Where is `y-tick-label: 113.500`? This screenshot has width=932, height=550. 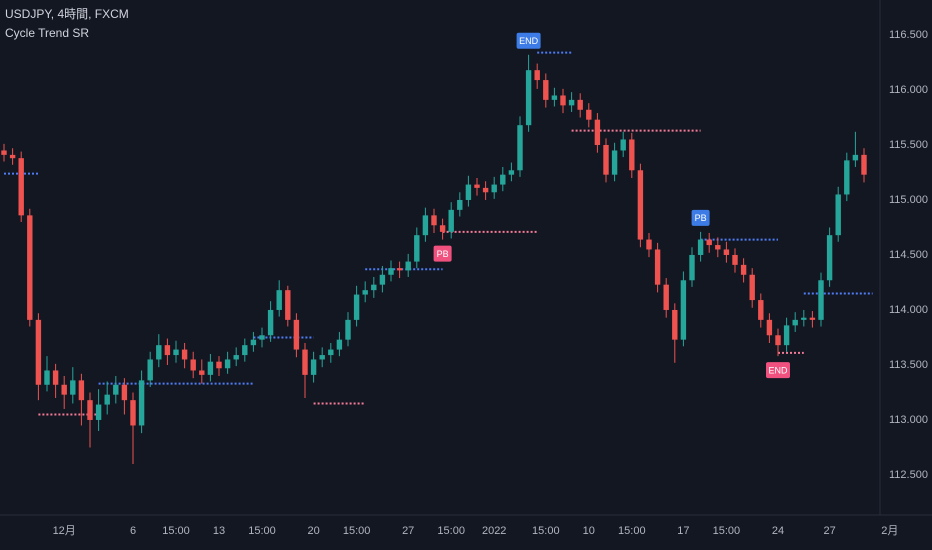 y-tick-label: 113.500 is located at coordinates (908, 365).